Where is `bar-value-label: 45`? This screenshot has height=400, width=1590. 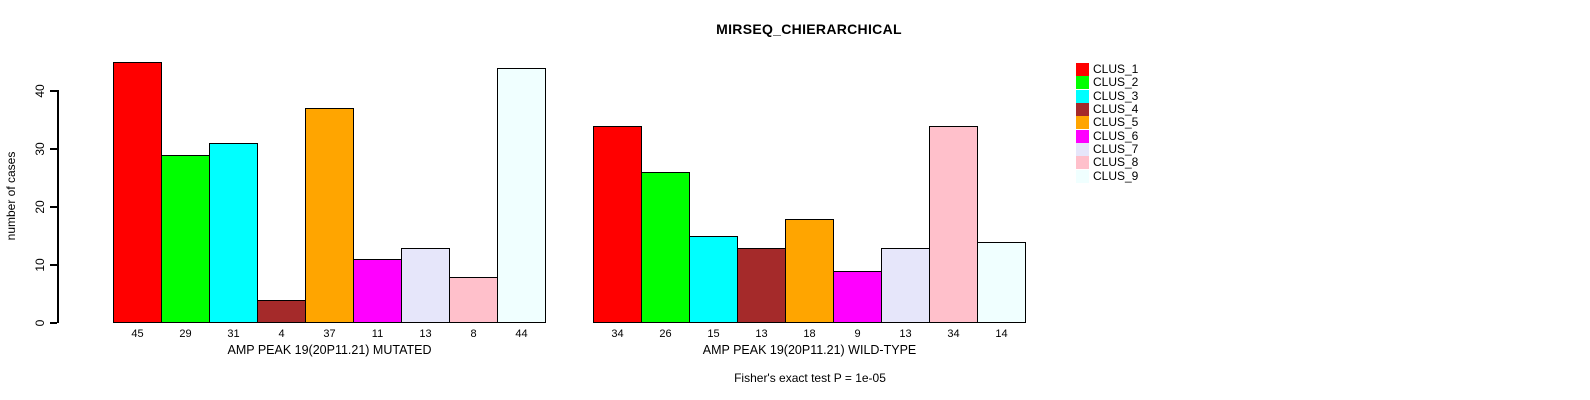
bar-value-label: 45 is located at coordinates (137, 334).